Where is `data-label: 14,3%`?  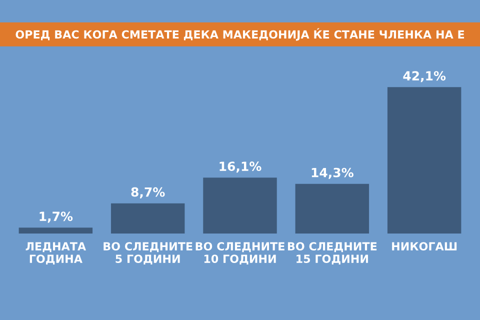
data-label: 14,3% is located at coordinates (333, 173).